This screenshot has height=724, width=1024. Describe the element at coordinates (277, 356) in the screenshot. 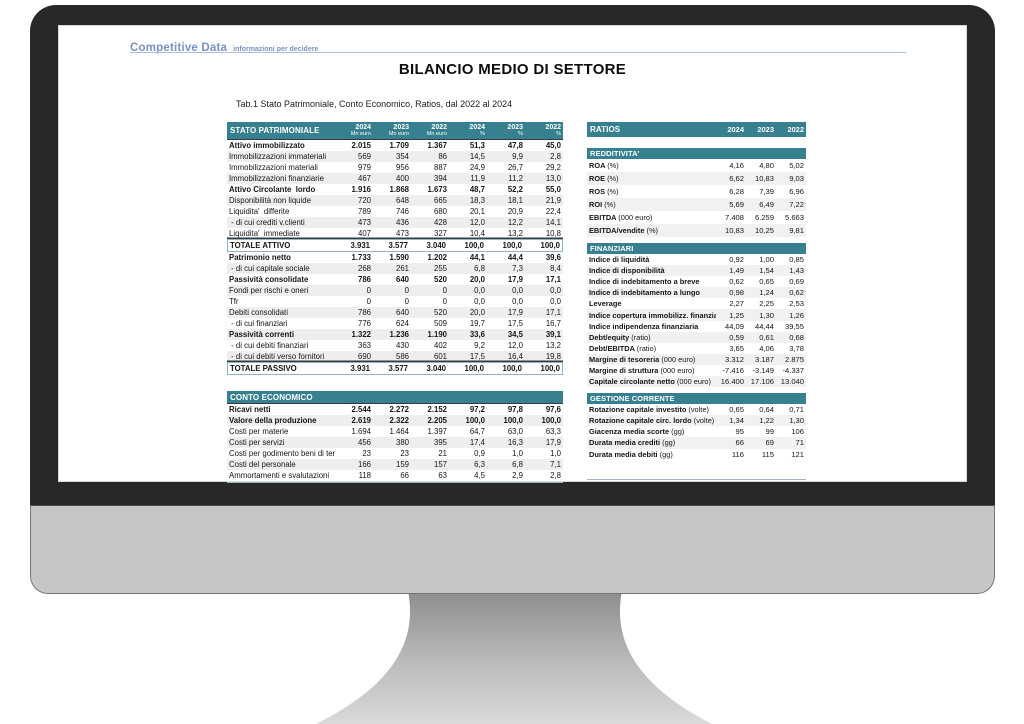

I see `row-label: - di cui debiti verso fornitori` at that location.